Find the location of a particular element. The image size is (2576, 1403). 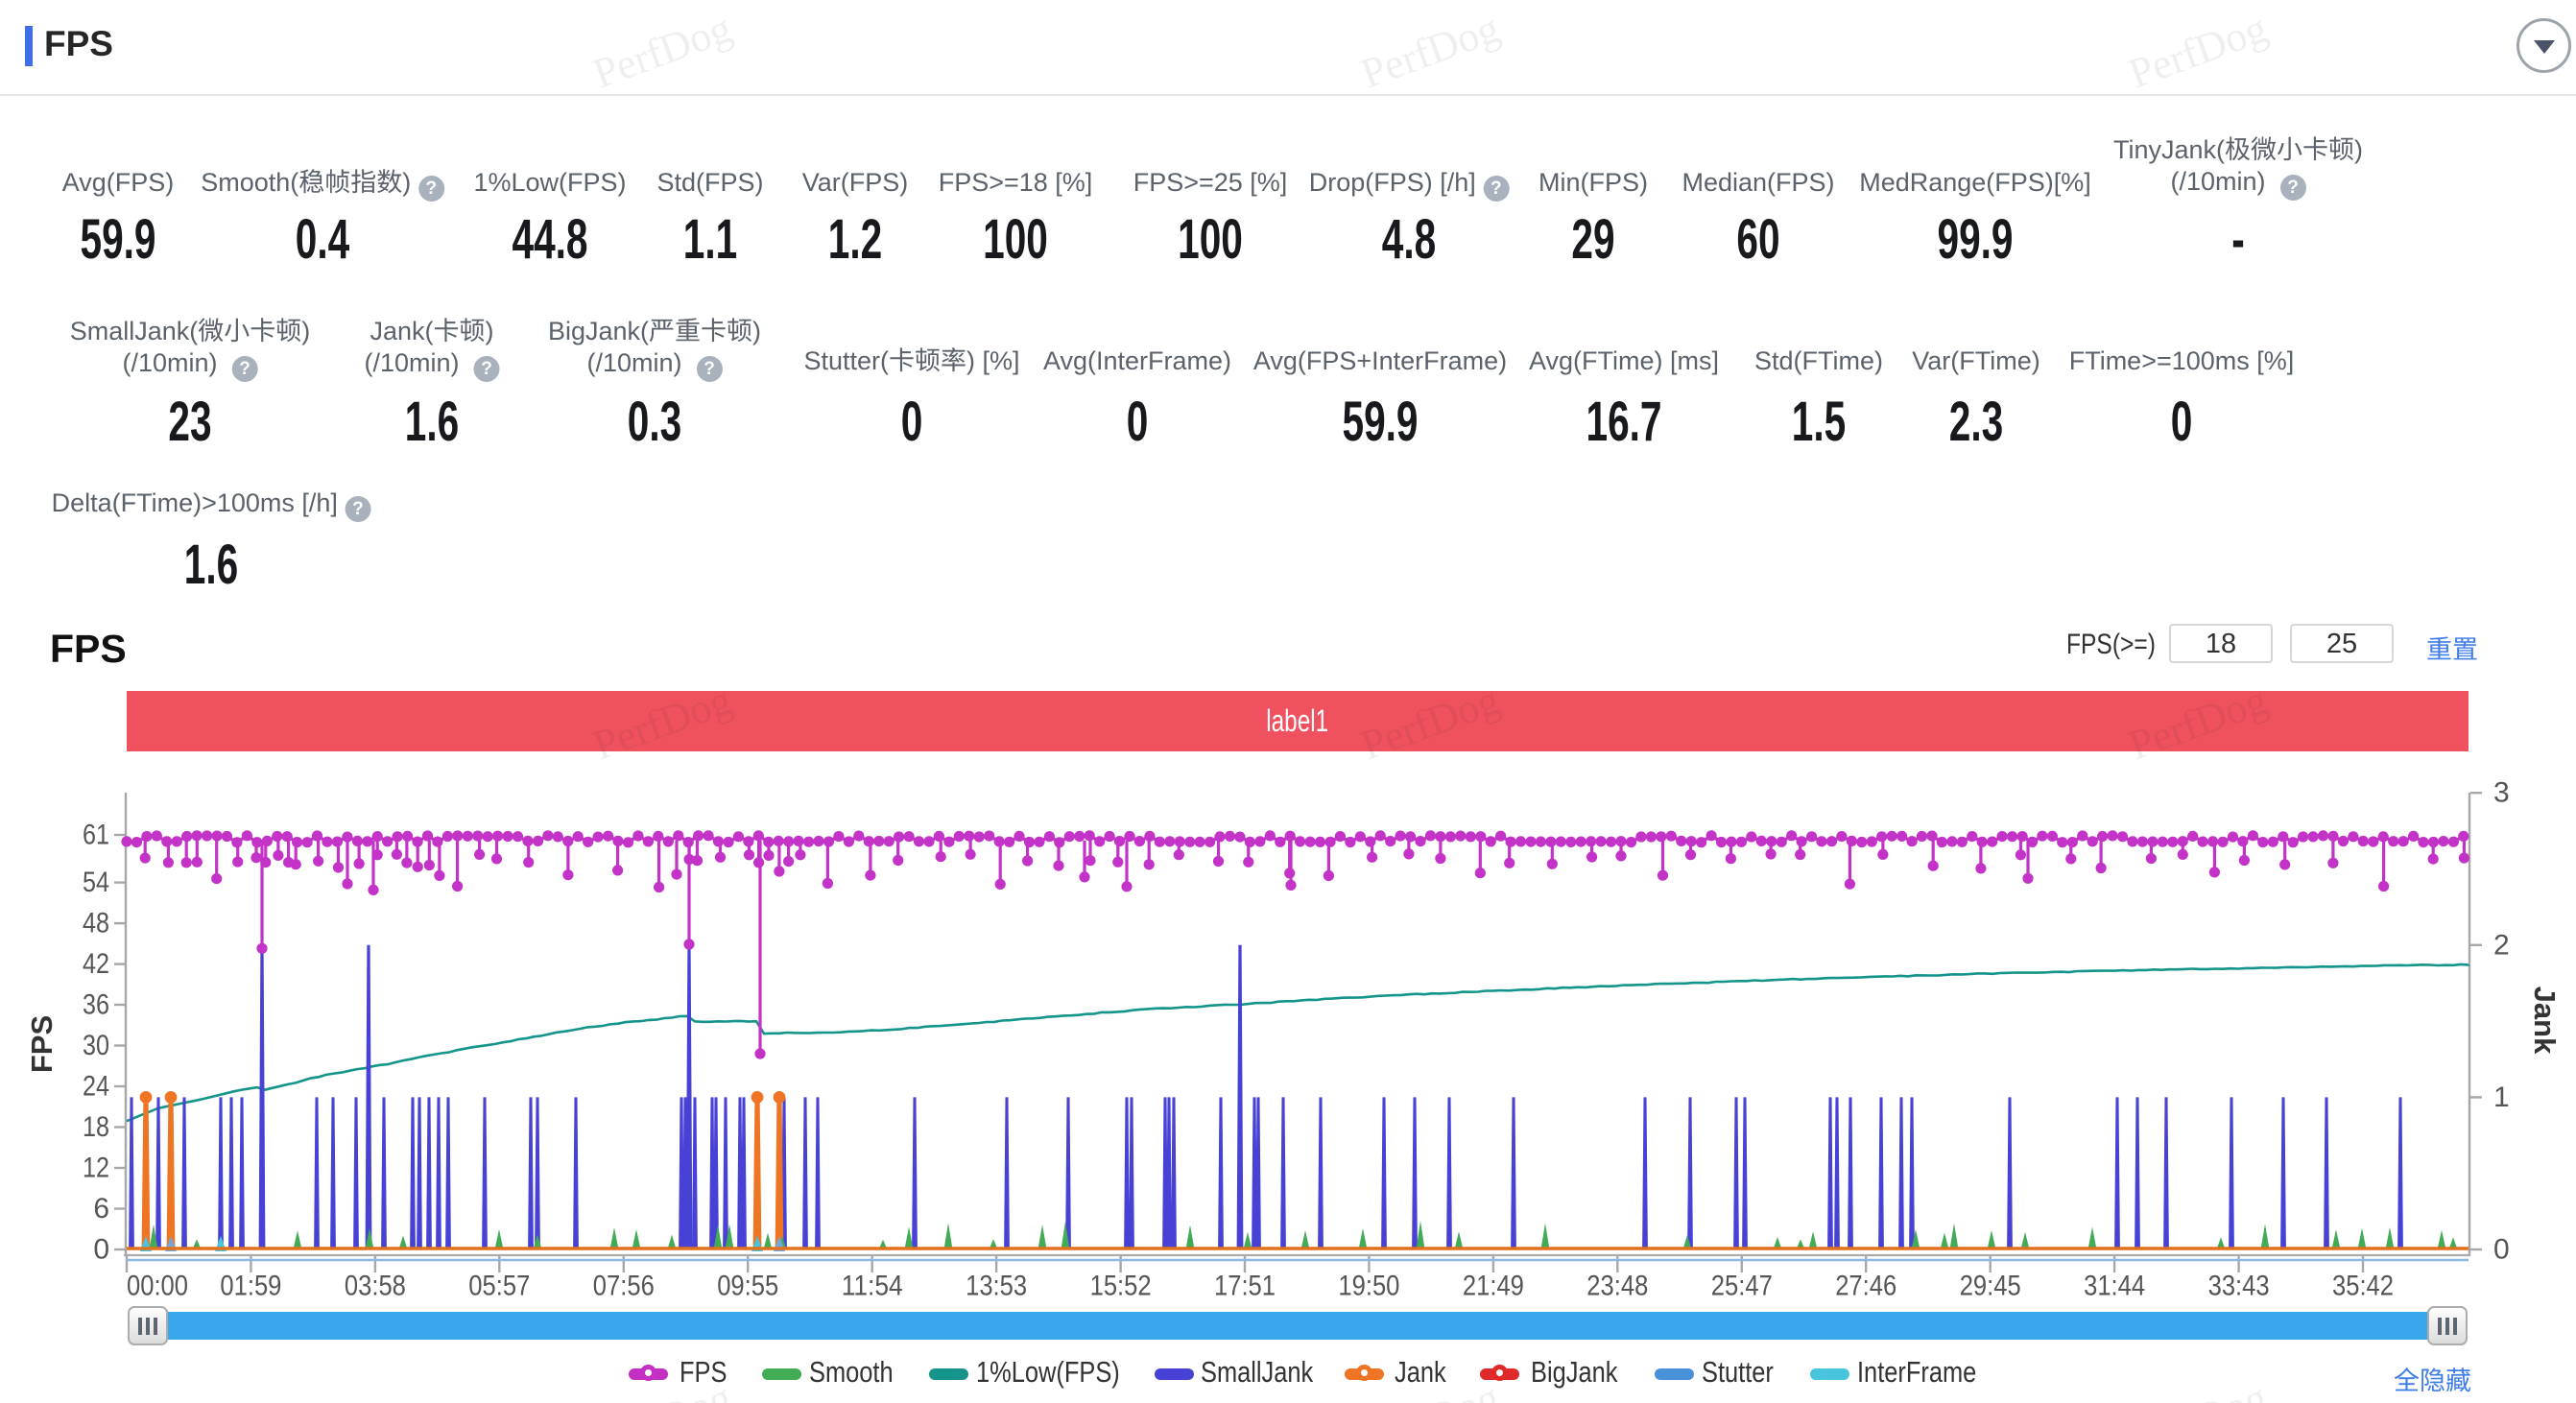

svg-text: 19:50 is located at coordinates (1368, 1286).